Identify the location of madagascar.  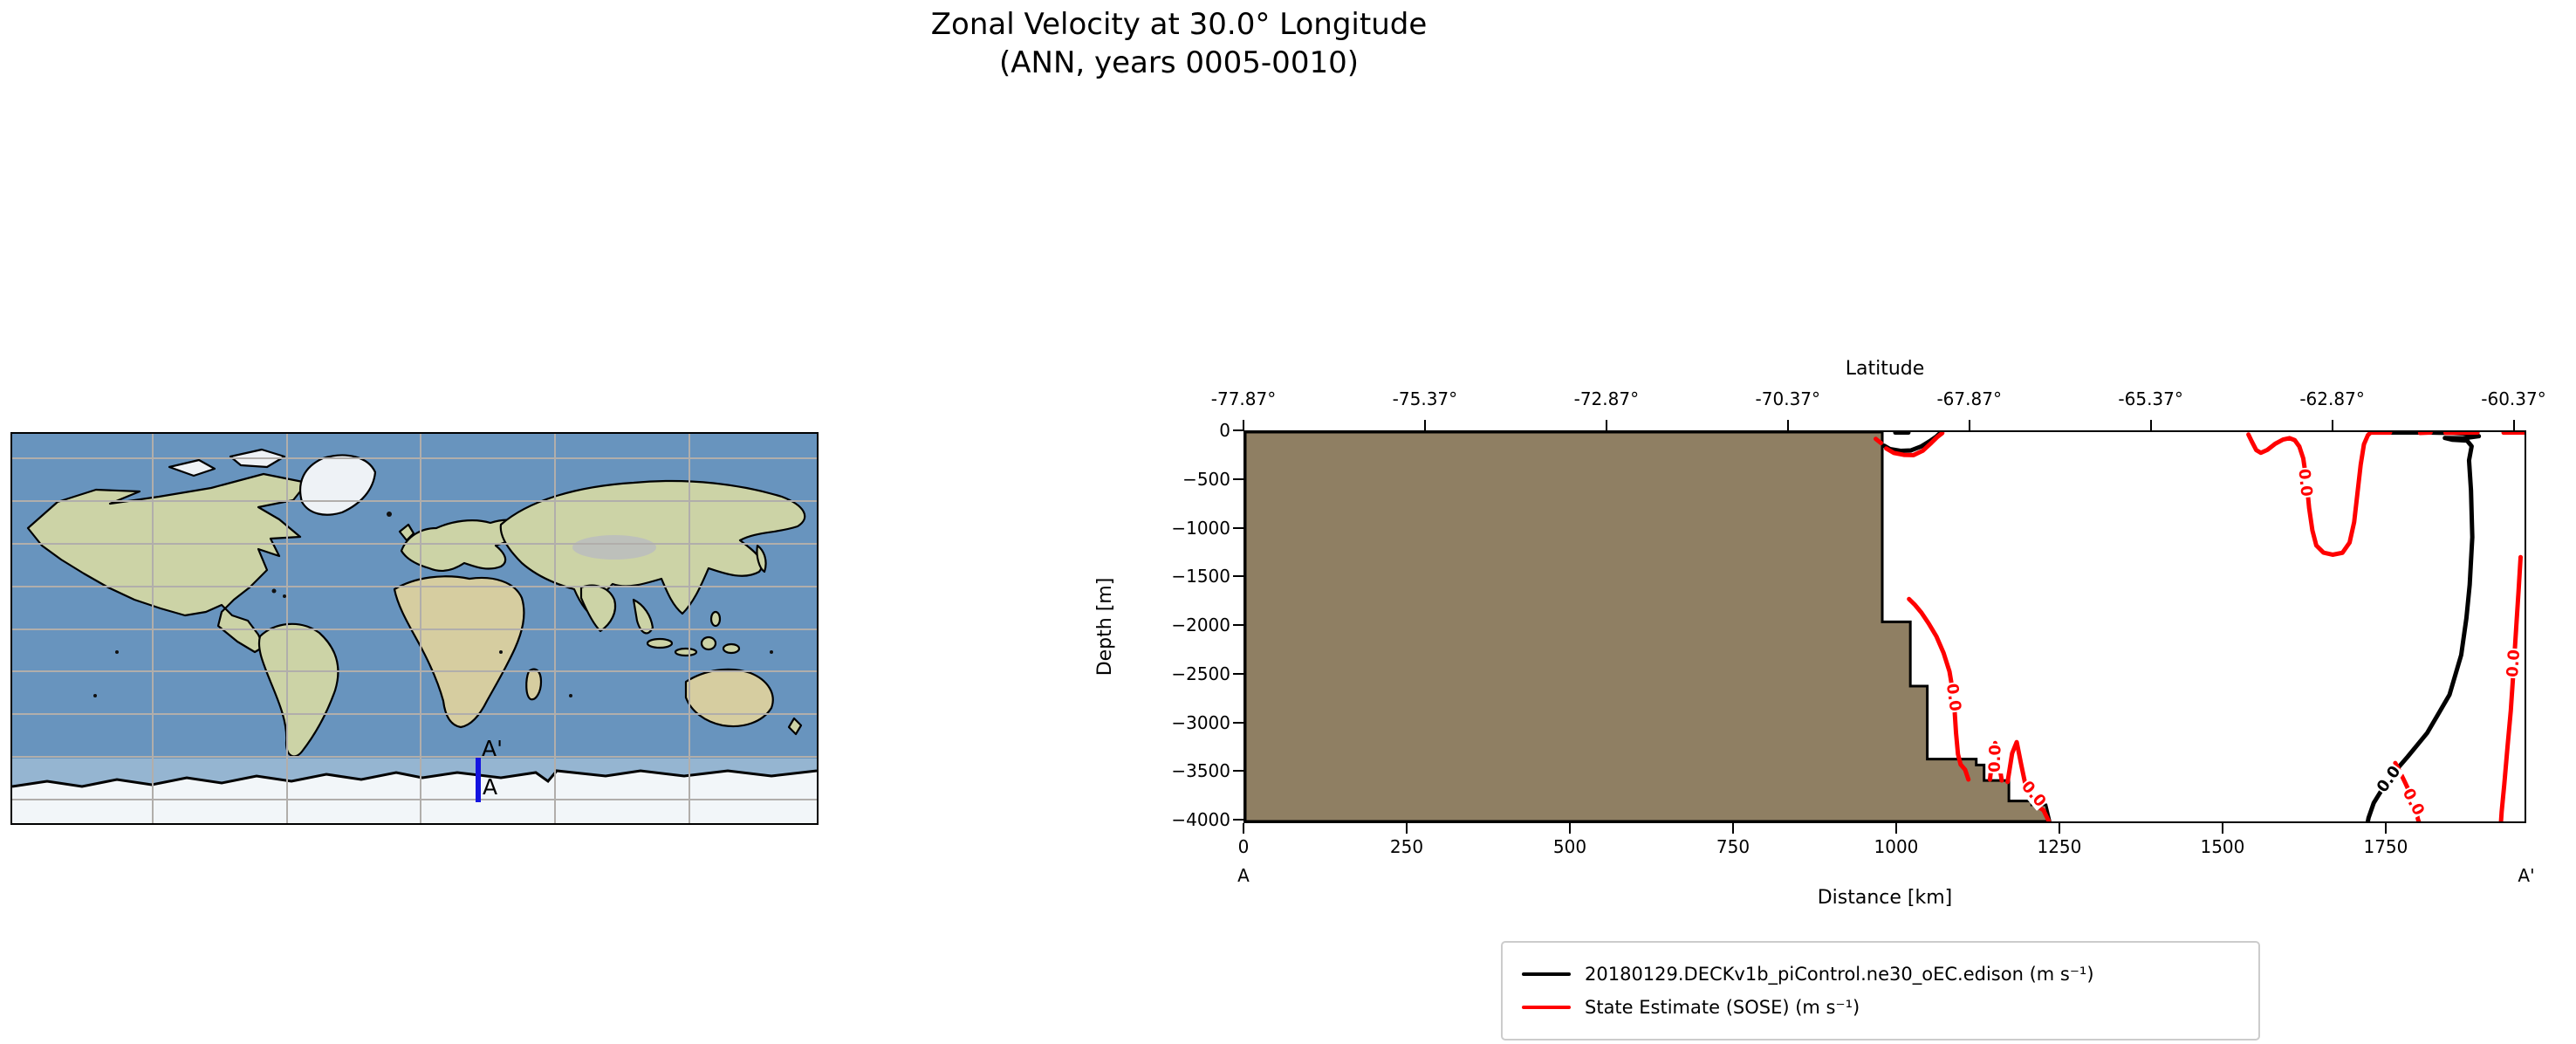
(534, 684).